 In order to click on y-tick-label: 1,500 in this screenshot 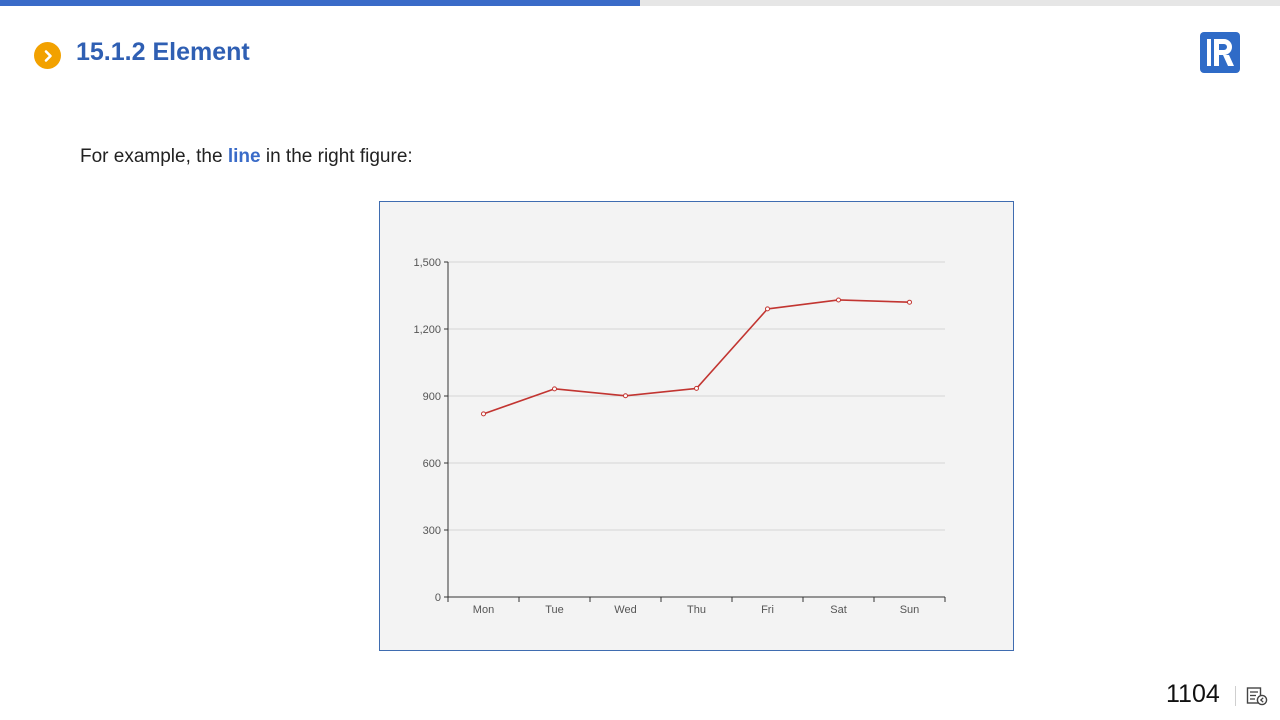, I will do `click(427, 263)`.